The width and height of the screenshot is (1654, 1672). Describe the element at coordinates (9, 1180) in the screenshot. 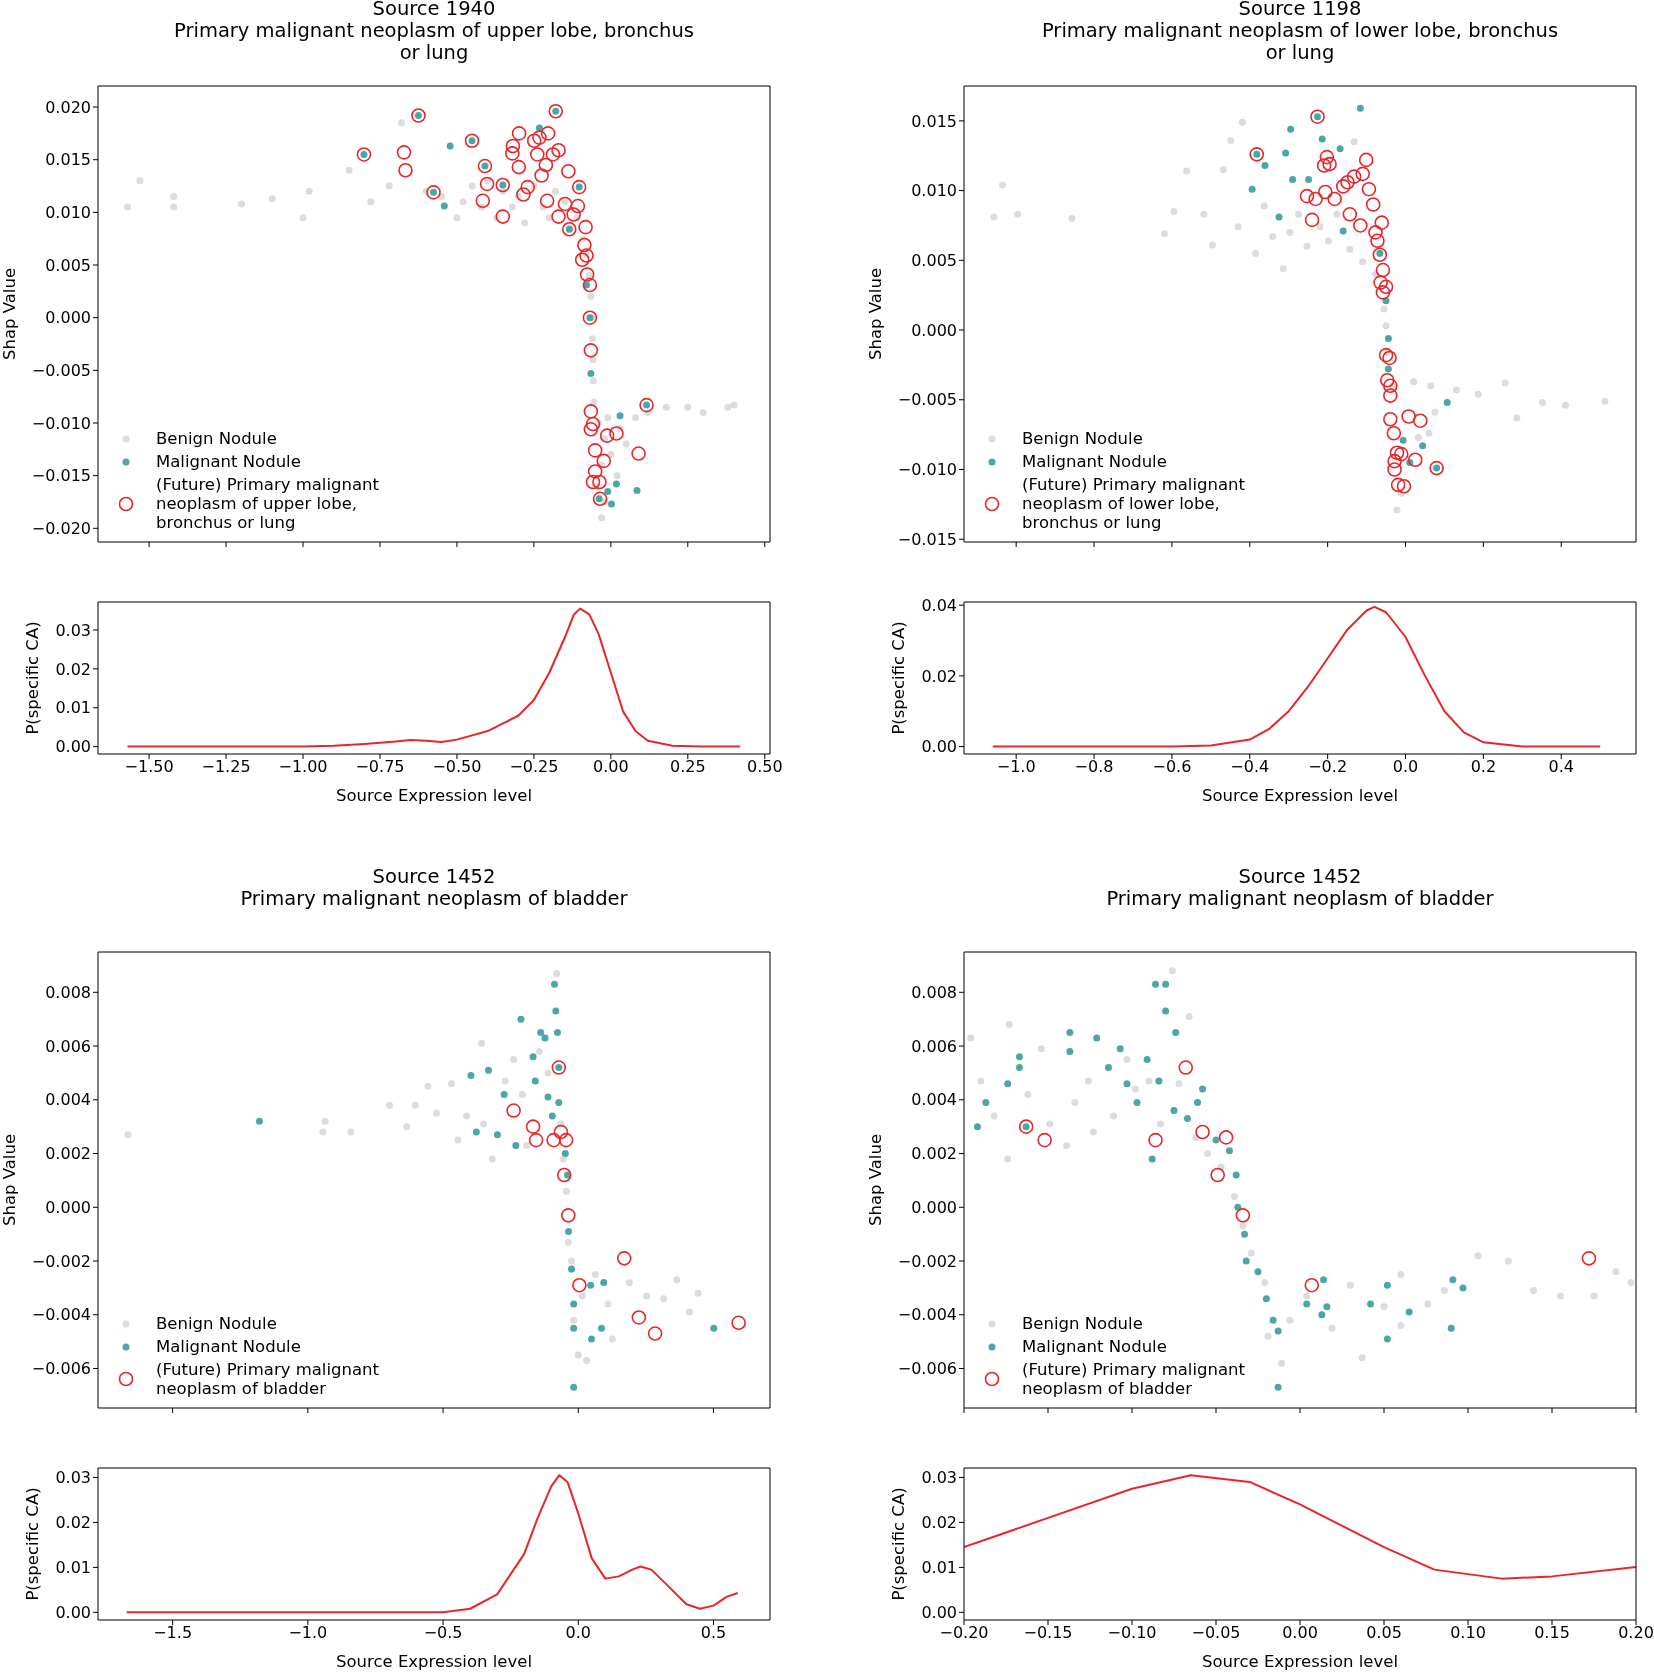

I see `y-axis-title: Shap Value` at that location.